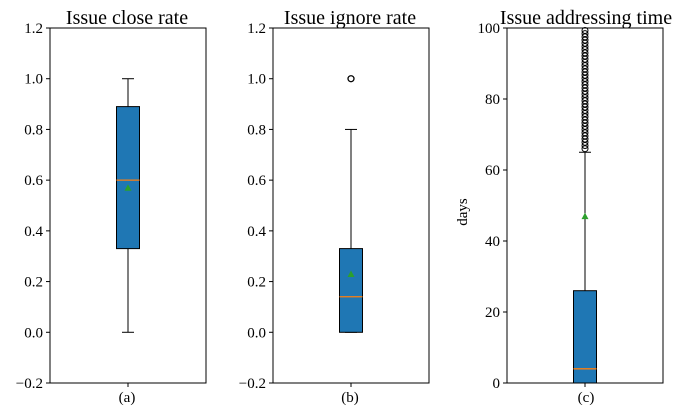  What do you see at coordinates (489, 29) in the screenshot?
I see `y-tick-label: 100` at bounding box center [489, 29].